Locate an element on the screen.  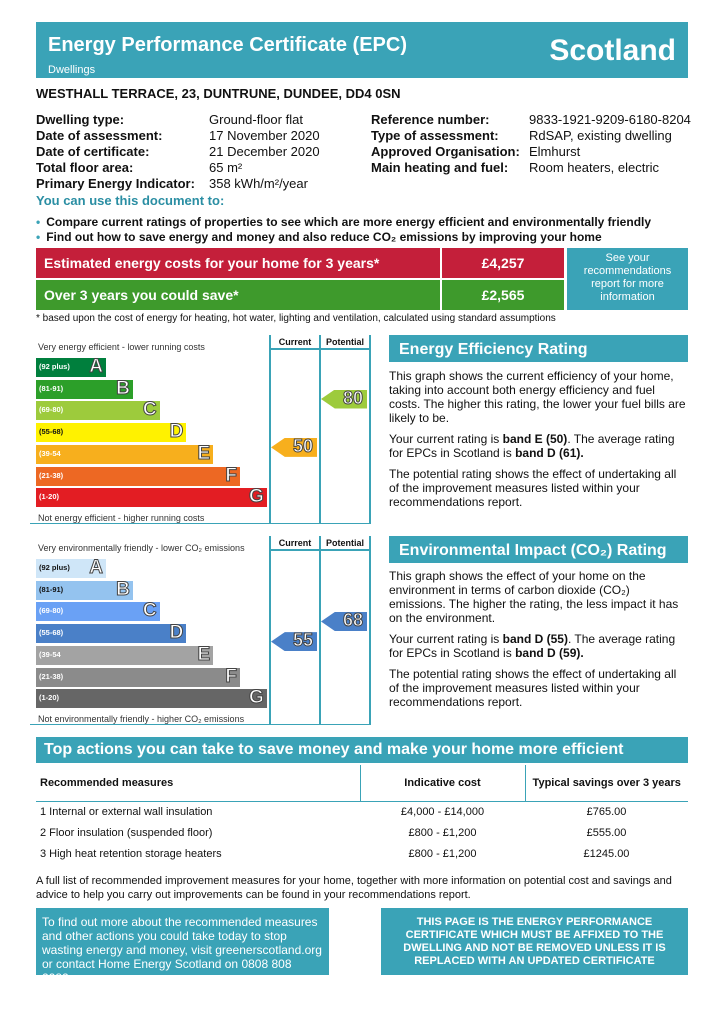
band-f-bar: (21-38) F is located at coordinates (138, 676).